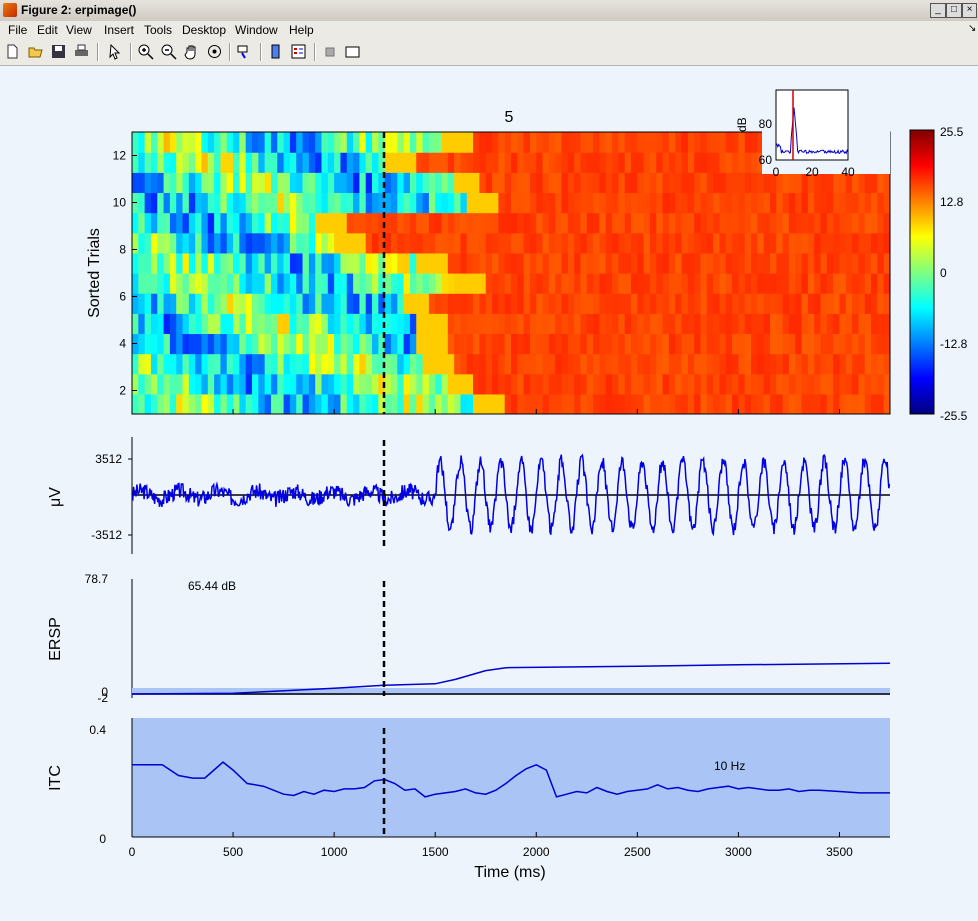 The height and width of the screenshot is (921, 978). Describe the element at coordinates (214, 51) in the screenshot. I see `rotate-3d-icon` at that location.